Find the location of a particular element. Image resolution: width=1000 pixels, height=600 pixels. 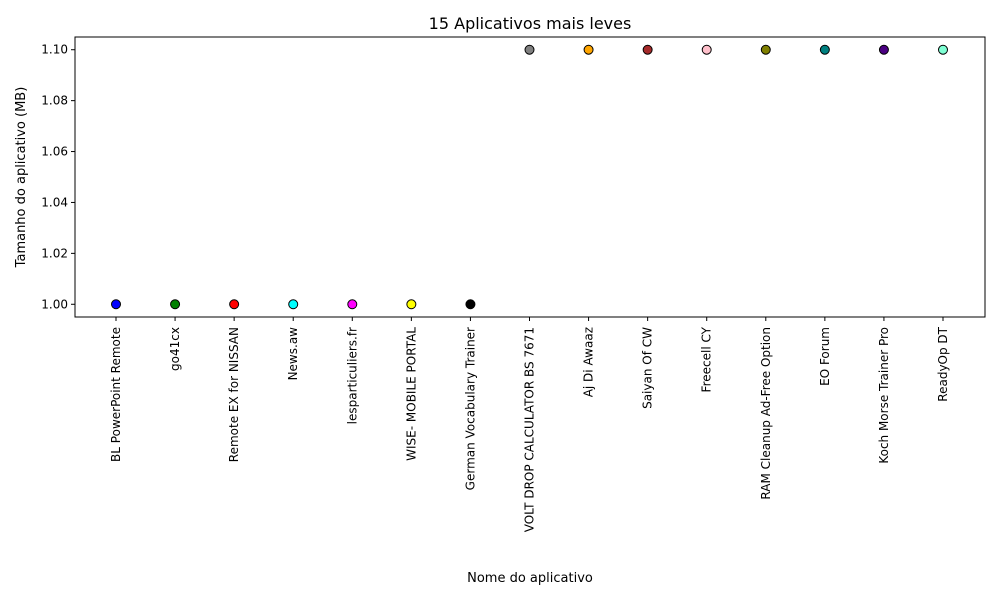

chart-title: 15 Aplicativos mais leves is located at coordinates (530, 23).